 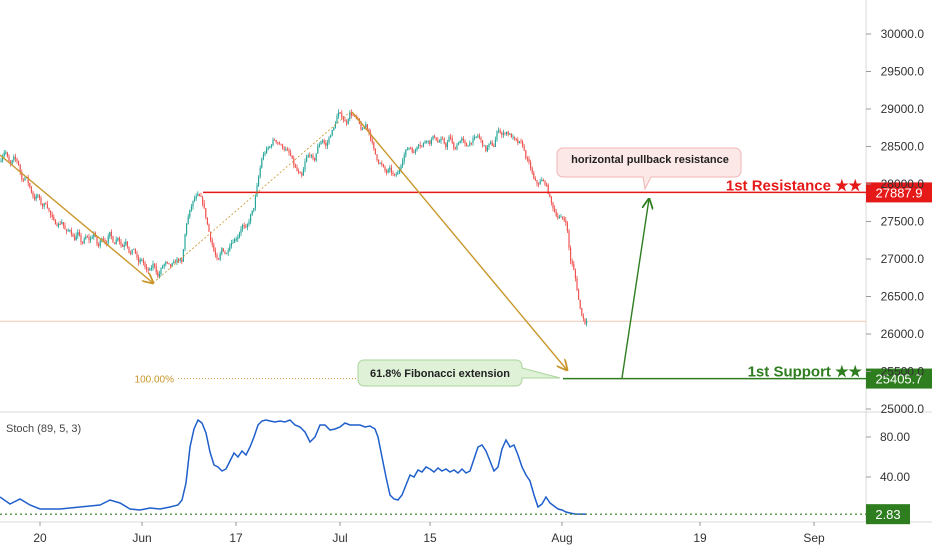 What do you see at coordinates (339, 538) in the screenshot?
I see `time-tick-label: Jul` at bounding box center [339, 538].